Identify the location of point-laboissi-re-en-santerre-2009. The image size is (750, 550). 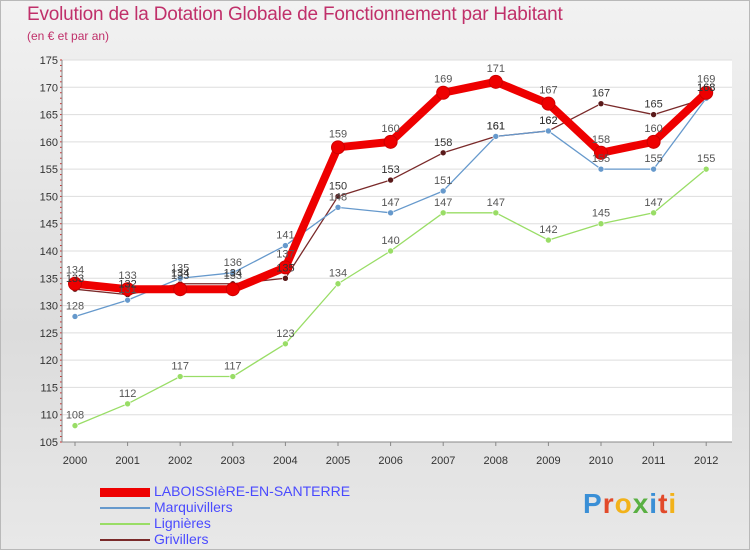
(548, 103).